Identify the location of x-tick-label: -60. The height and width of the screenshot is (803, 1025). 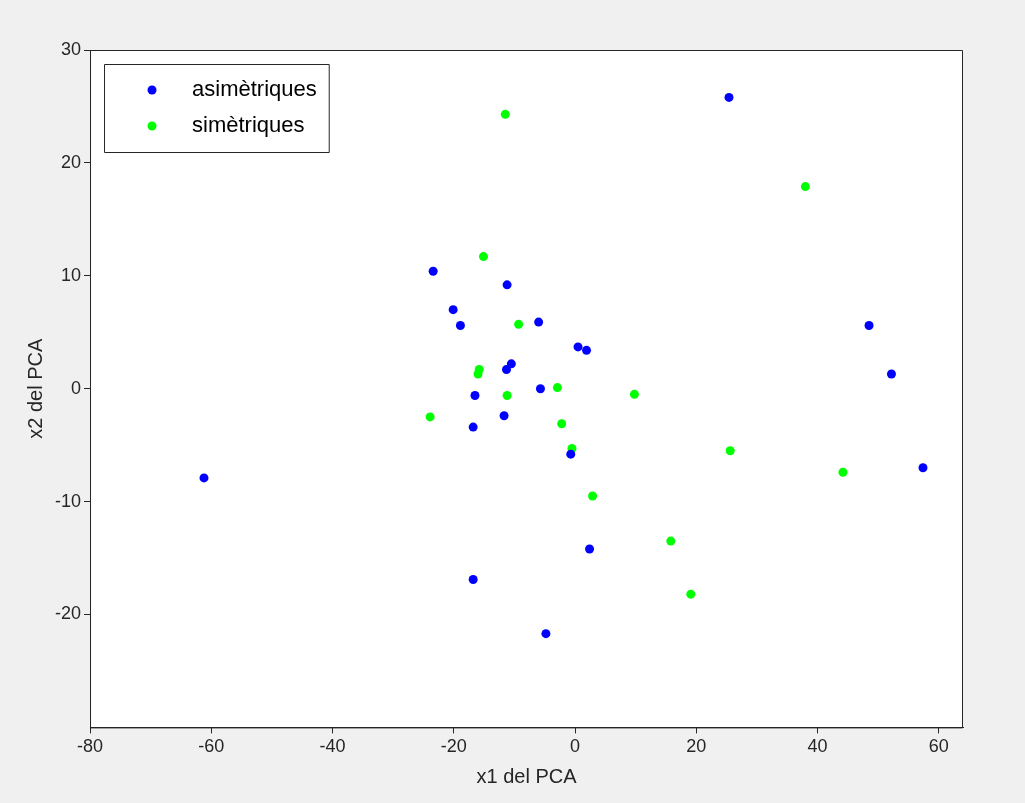
(211, 746).